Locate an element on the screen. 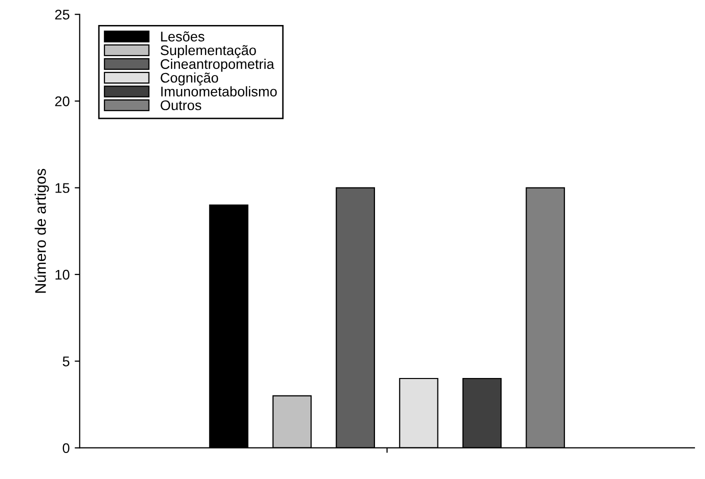  y-tick-label: 10 is located at coordinates (63, 275).